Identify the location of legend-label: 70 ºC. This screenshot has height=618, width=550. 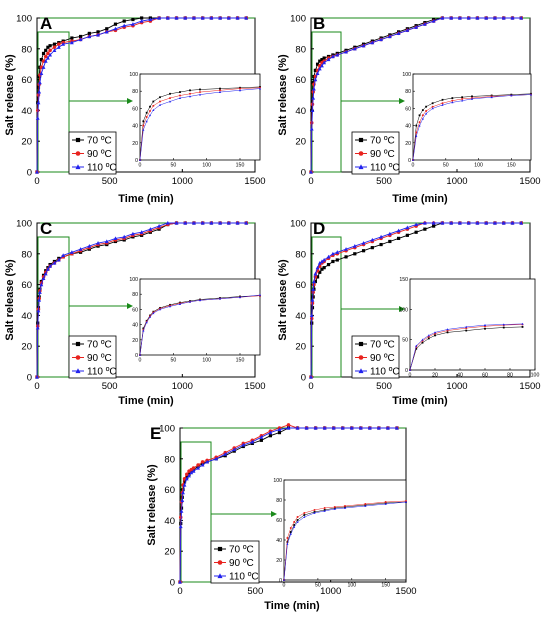
(382, 345).